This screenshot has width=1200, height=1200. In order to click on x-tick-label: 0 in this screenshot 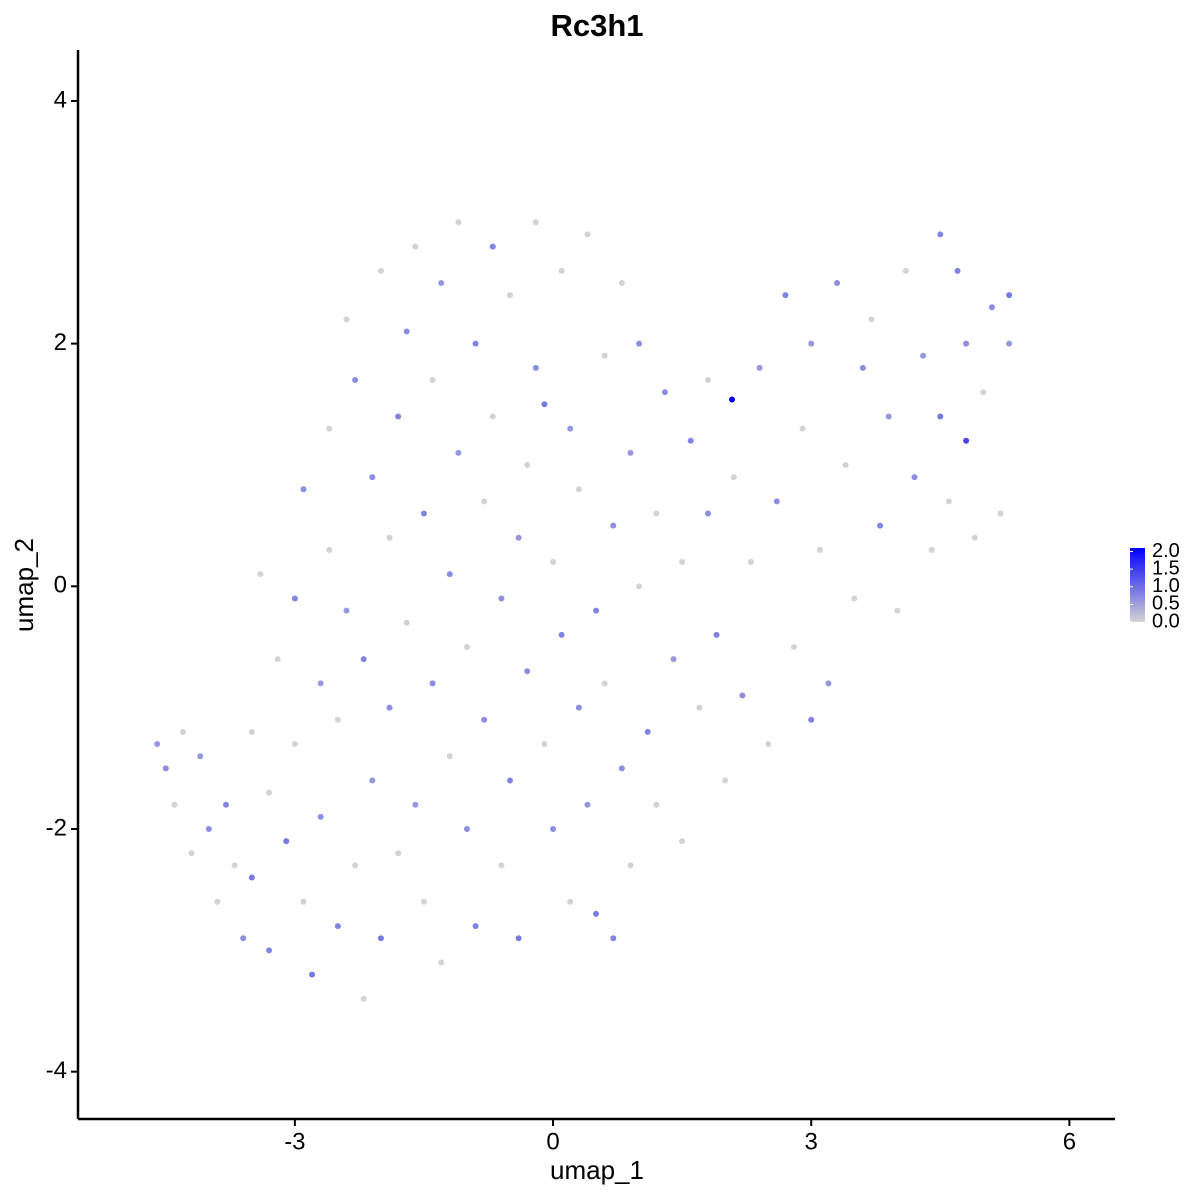, I will do `click(552, 1141)`.